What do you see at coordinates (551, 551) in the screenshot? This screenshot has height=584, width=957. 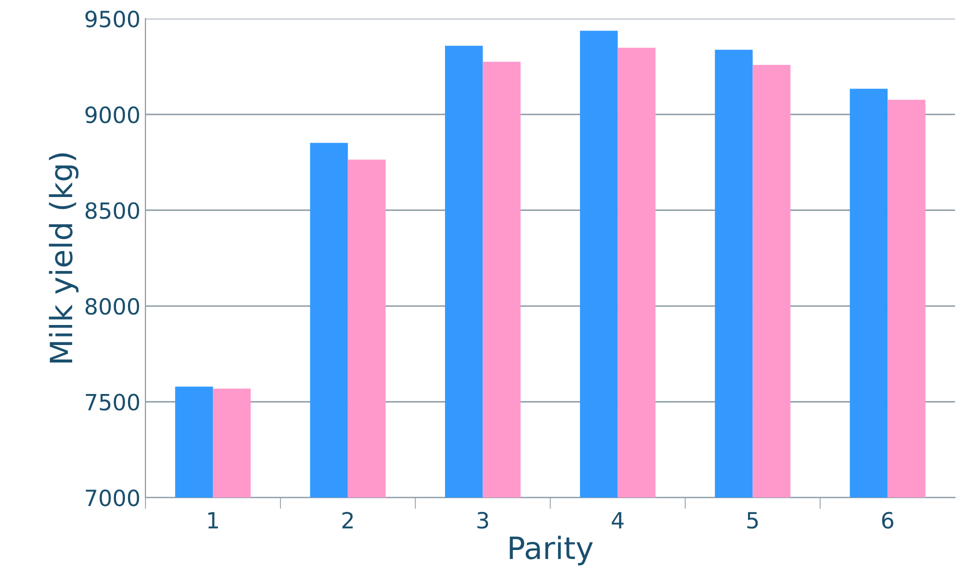 I see `x-axis-title: Parity` at bounding box center [551, 551].